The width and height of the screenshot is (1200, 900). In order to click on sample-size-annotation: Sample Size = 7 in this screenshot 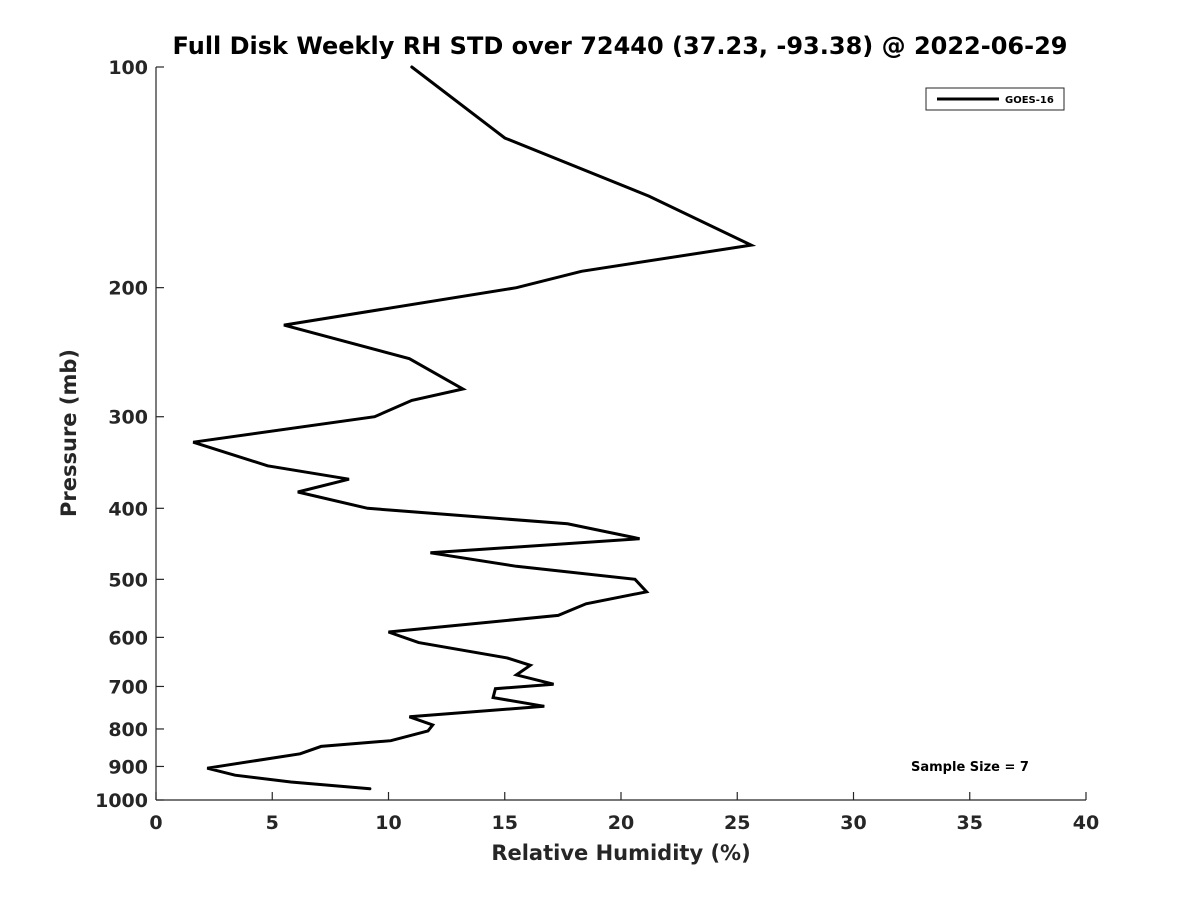, I will do `click(970, 767)`.